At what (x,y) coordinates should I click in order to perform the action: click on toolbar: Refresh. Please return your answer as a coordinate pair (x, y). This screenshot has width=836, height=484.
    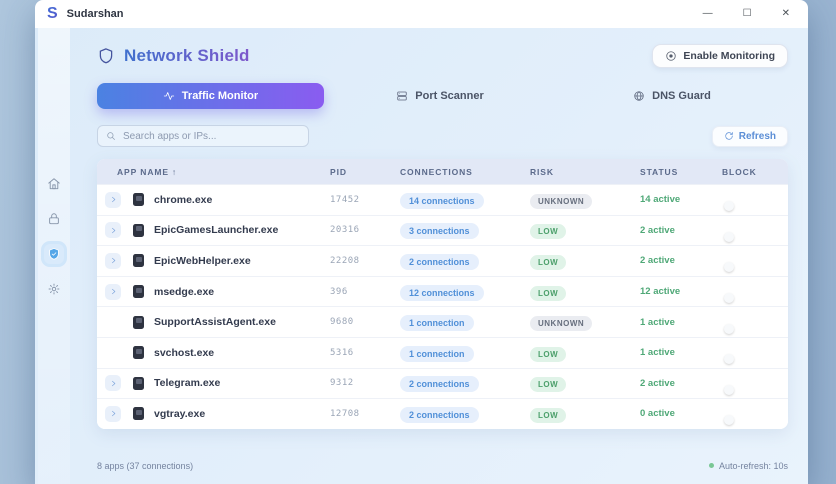
    Looking at the image, I should click on (442, 136).